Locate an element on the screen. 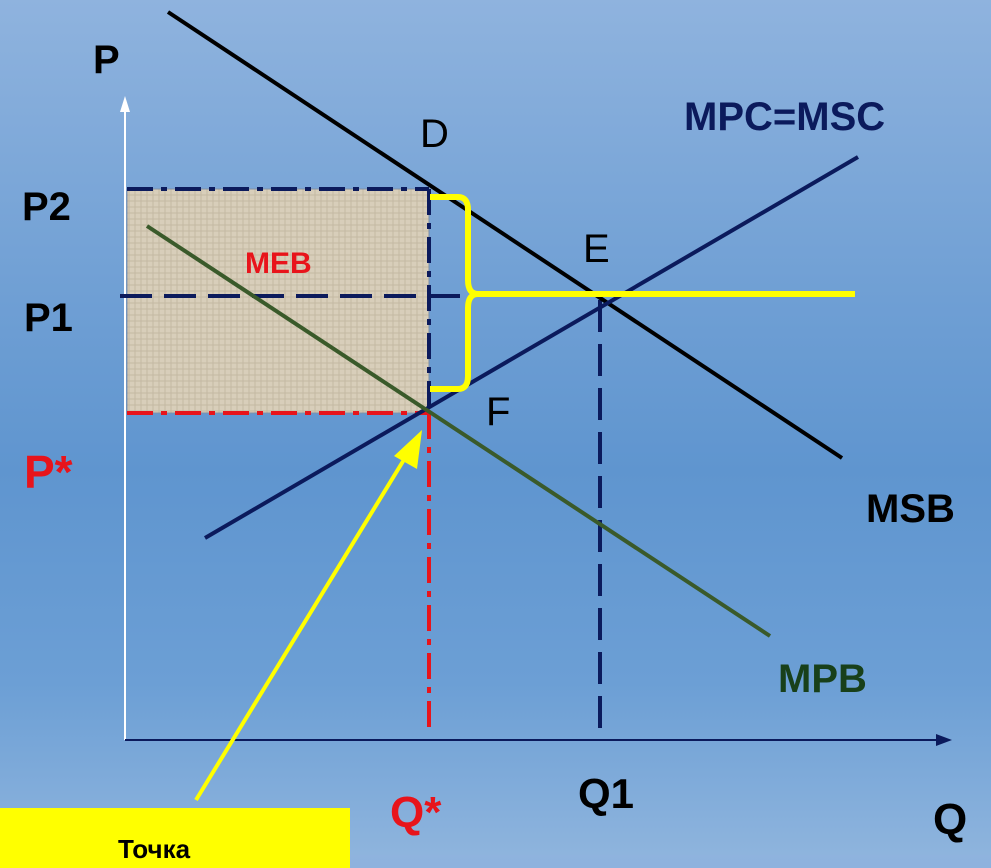  p2-label: P2 is located at coordinates (46, 207).